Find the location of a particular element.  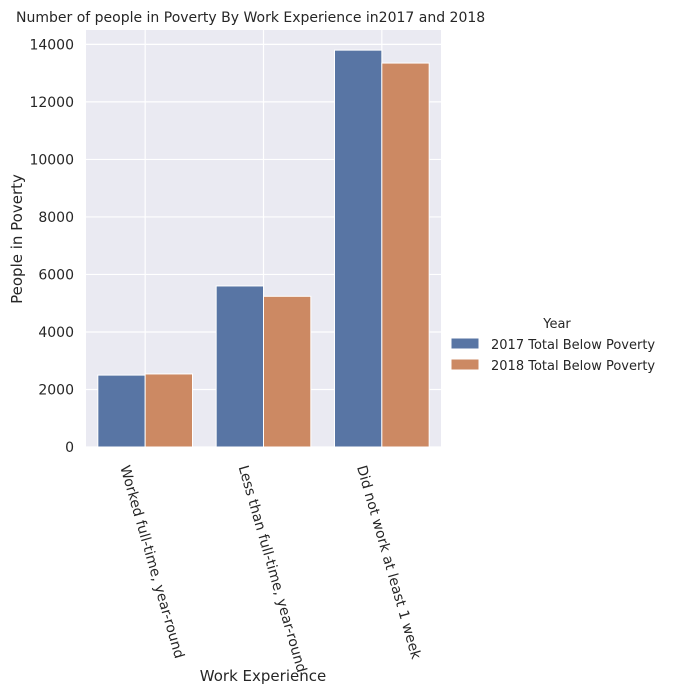

x-tick-label: Did not work at least 1 week is located at coordinates (388, 563).